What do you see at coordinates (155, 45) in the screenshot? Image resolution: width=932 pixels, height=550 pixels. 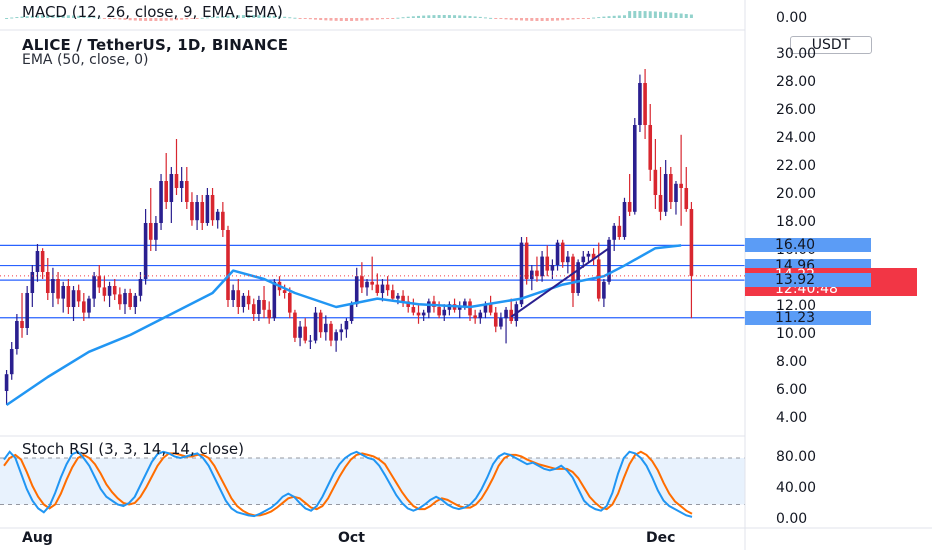 I see `symbol-title: ALICE / TetherUS, 1D, BINANCE` at bounding box center [155, 45].